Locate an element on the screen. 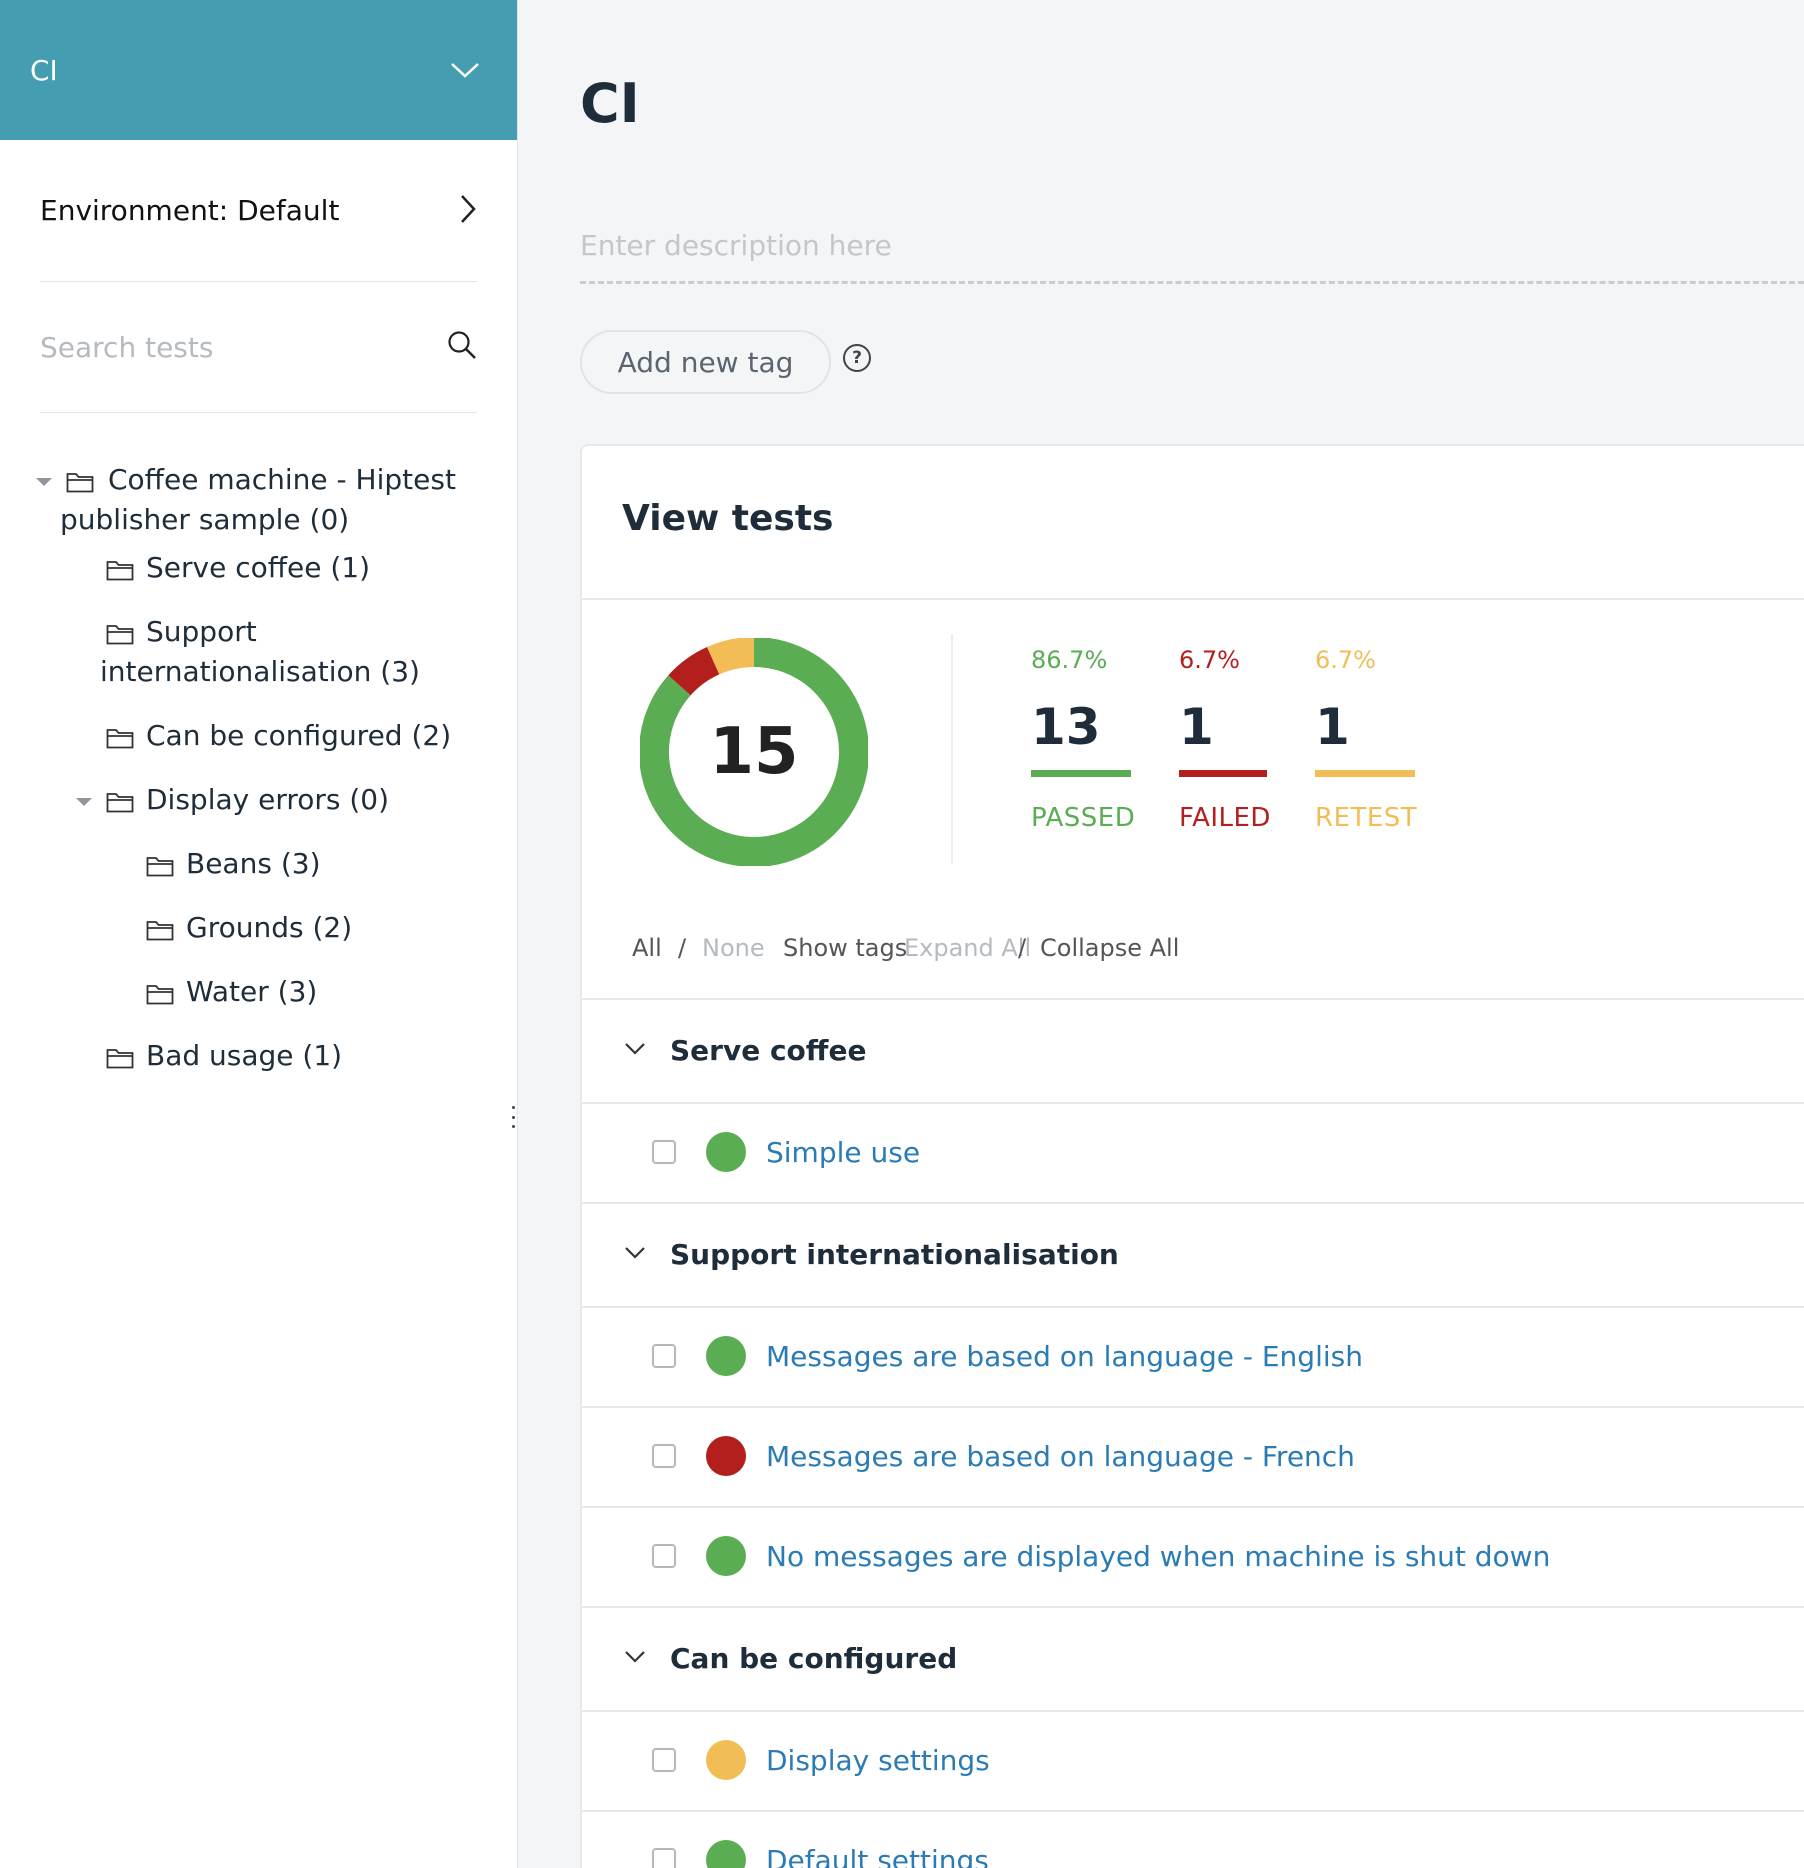 The image size is (1804, 1868). test-link: Messages are based on language - French is located at coordinates (1060, 1456).